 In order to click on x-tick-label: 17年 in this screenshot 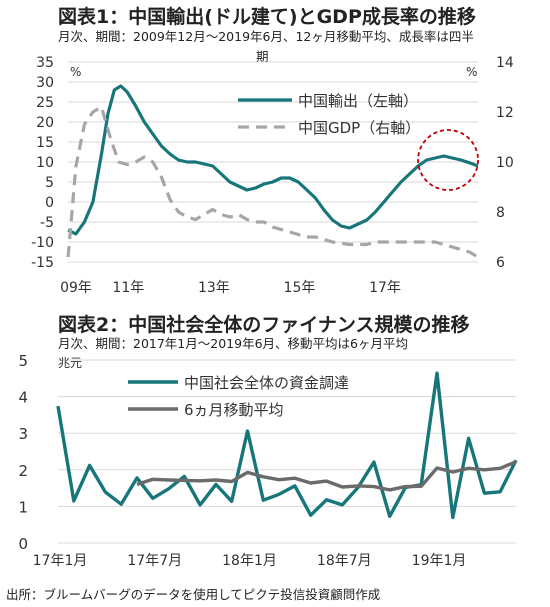, I will do `click(385, 288)`.